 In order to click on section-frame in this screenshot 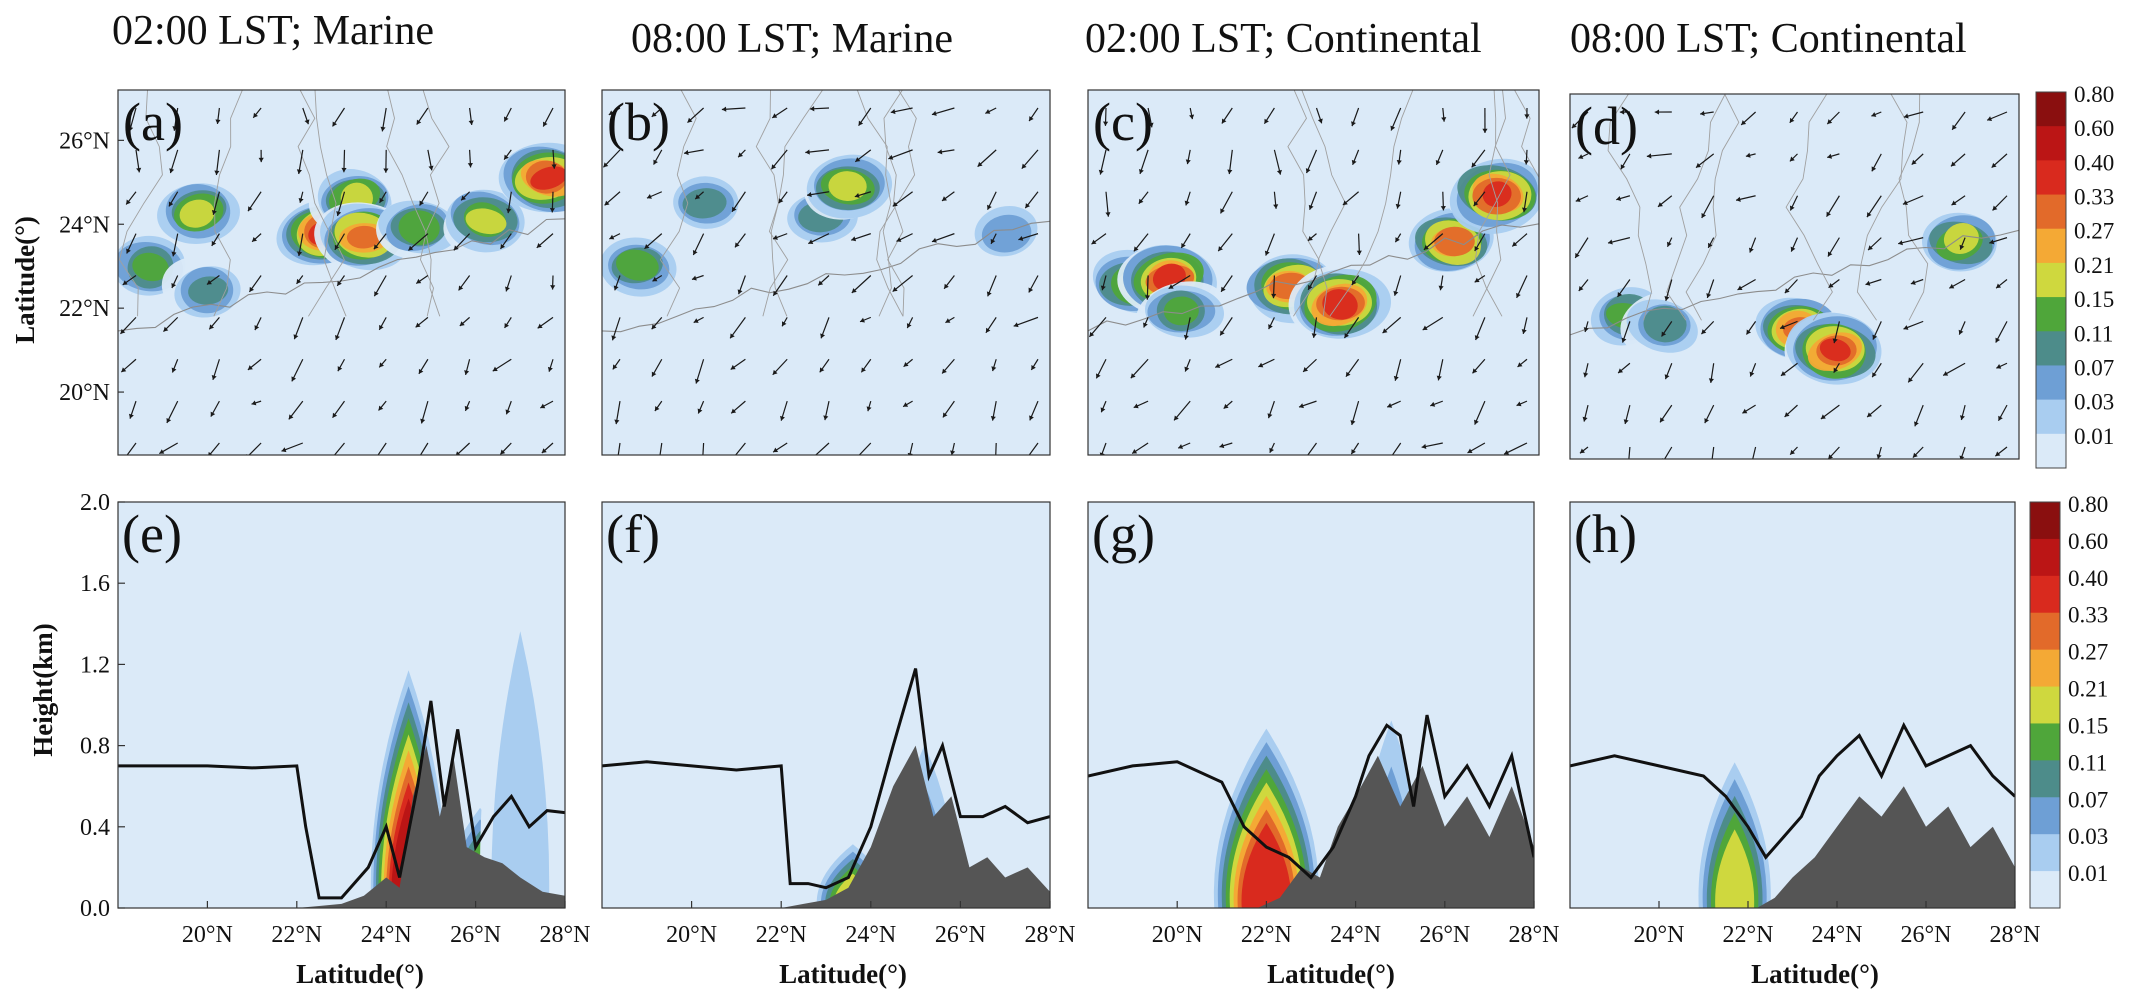, I will do `click(1792, 705)`.